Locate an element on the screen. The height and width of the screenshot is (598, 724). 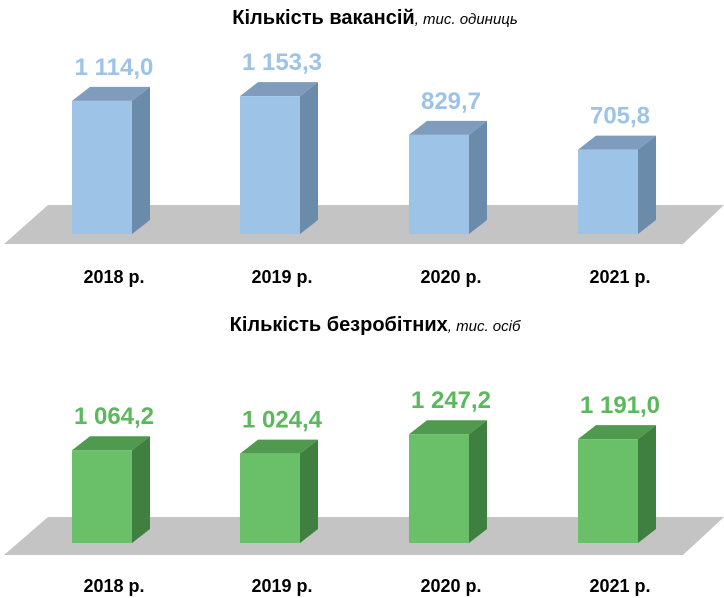
chart1-value-label: 705,8 is located at coordinates (620, 116).